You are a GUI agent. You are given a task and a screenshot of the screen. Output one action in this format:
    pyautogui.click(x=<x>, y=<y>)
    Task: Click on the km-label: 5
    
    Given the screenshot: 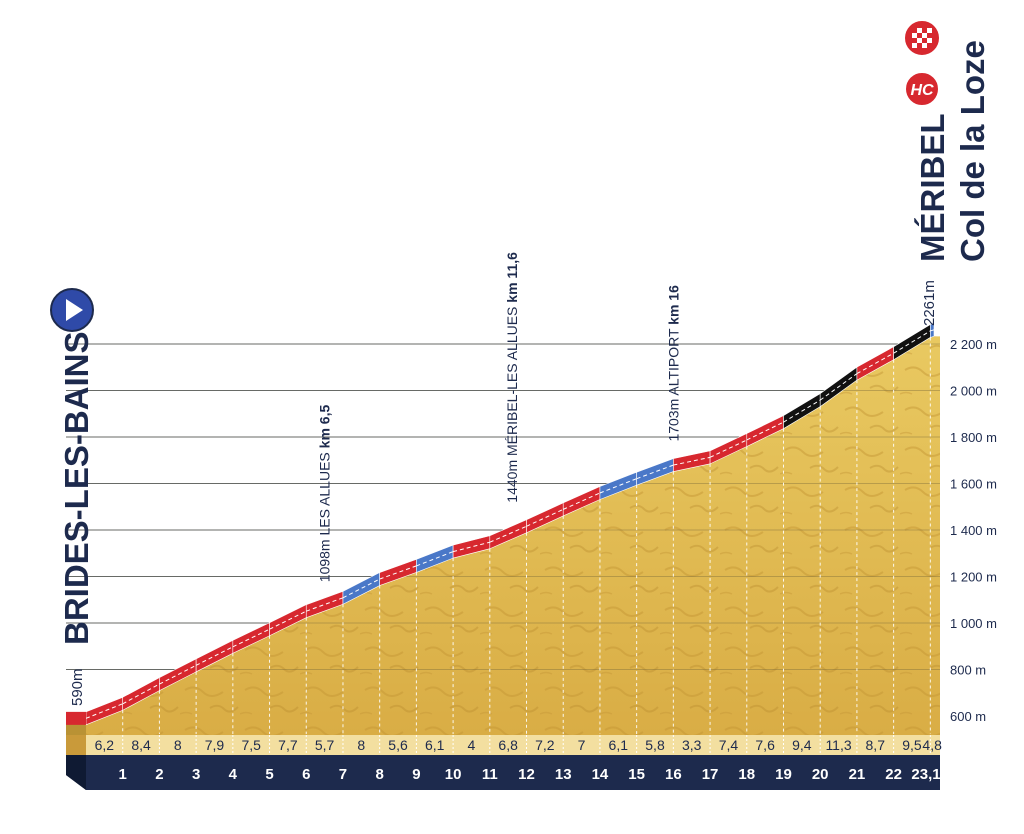 What is the action you would take?
    pyautogui.click(x=269, y=774)
    